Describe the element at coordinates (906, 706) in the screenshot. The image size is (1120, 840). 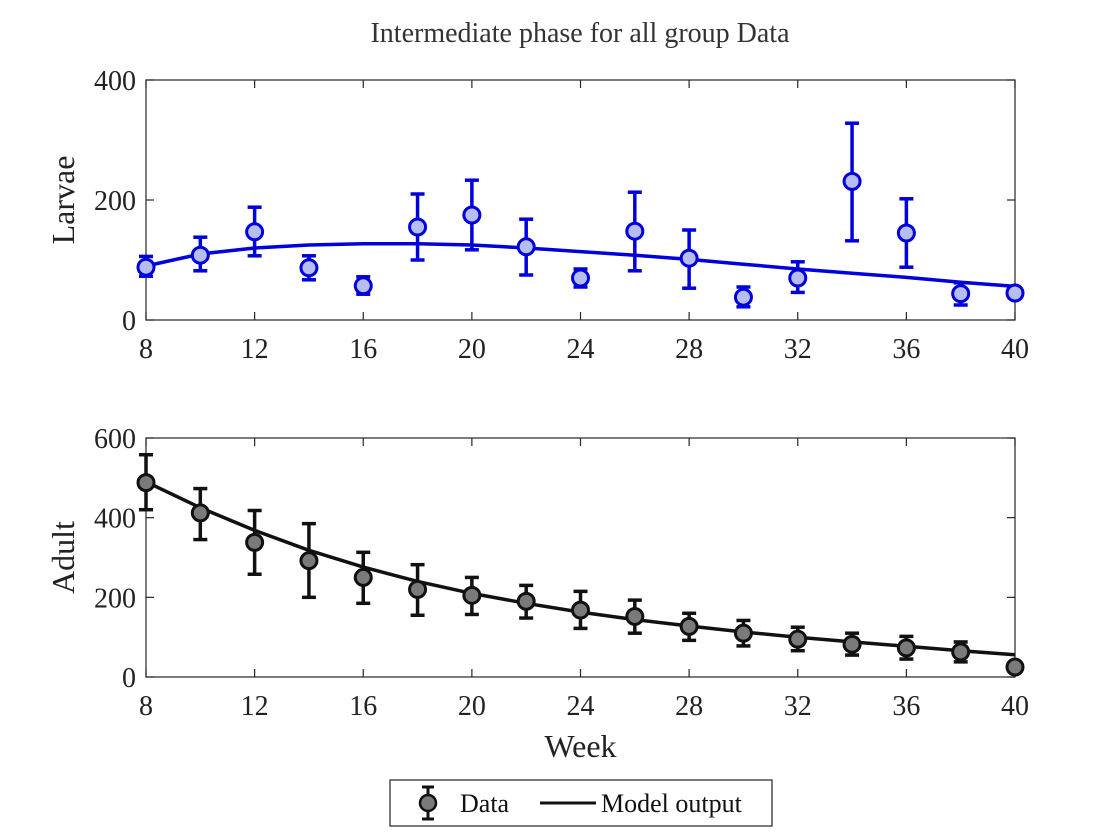
I see `adult-x-tick-label: 36` at that location.